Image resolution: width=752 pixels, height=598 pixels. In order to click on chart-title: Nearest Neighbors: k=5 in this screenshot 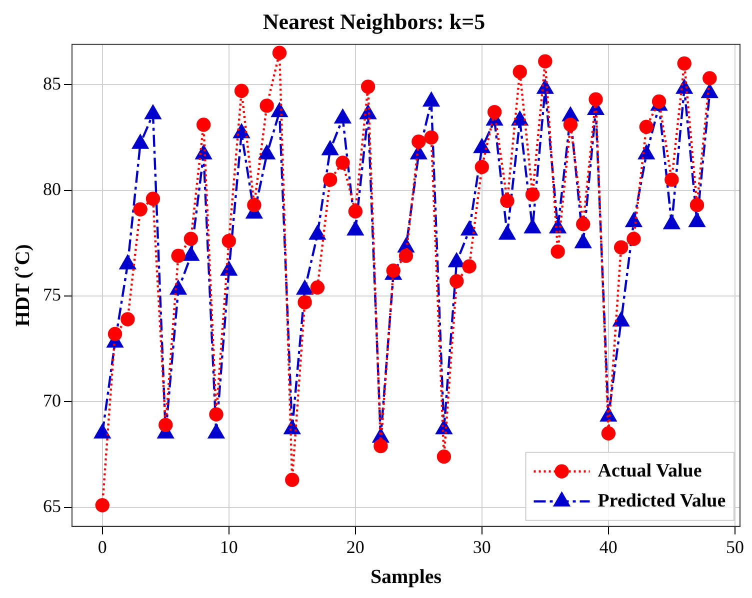, I will do `click(374, 21)`.